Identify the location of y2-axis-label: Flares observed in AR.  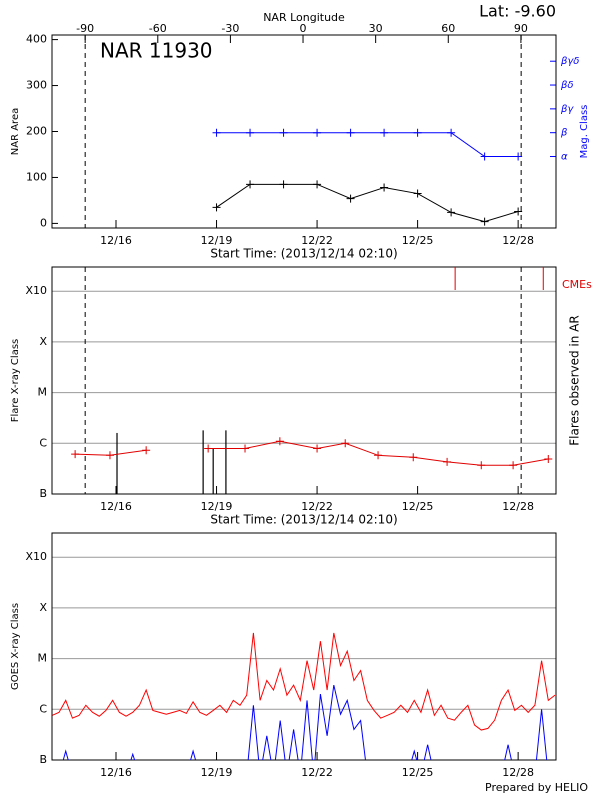
(575, 380).